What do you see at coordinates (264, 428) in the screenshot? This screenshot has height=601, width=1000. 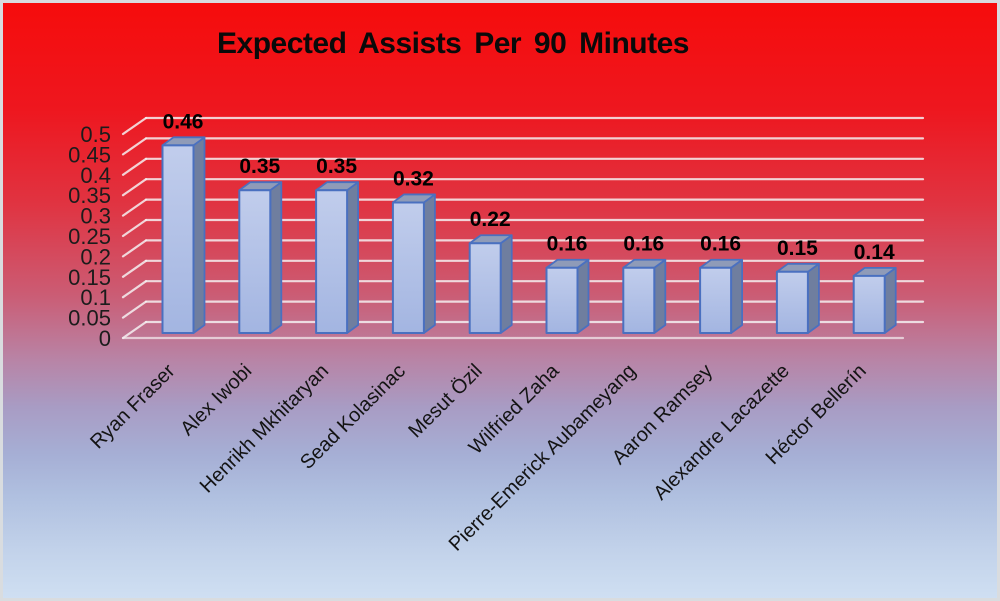 I see `category-label: Henrikh Mkhitaryan` at bounding box center [264, 428].